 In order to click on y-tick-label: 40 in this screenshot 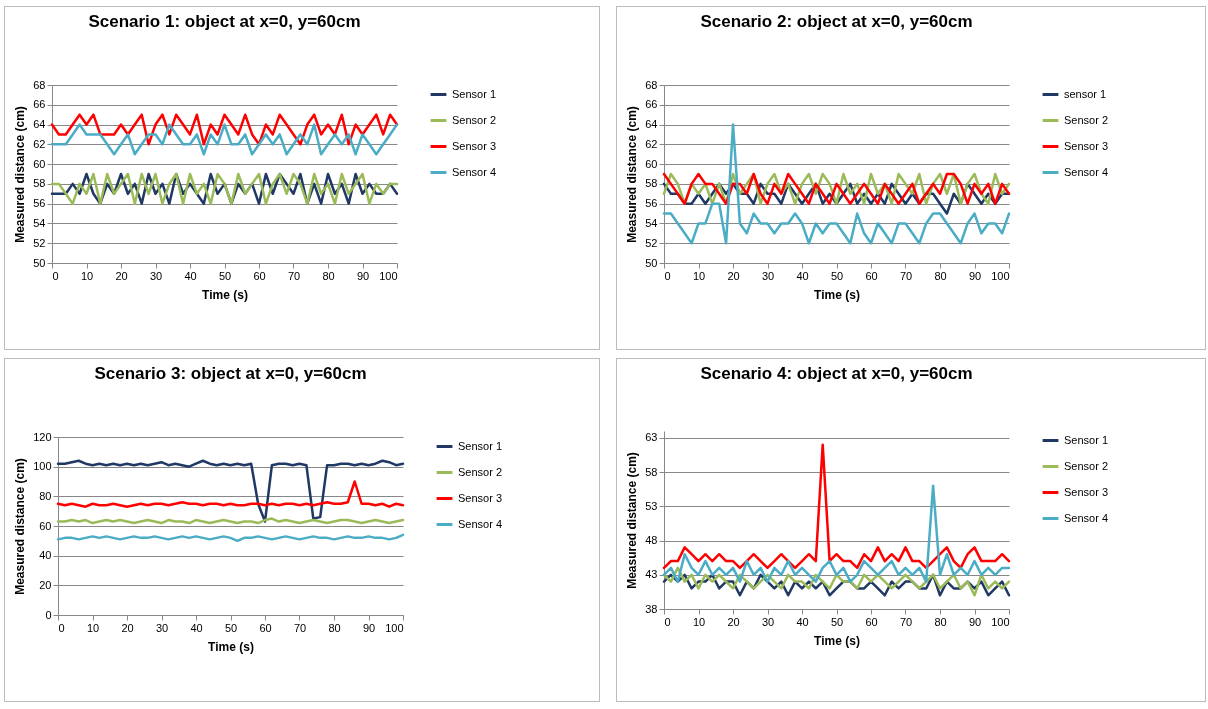, I will do `click(45, 555)`.